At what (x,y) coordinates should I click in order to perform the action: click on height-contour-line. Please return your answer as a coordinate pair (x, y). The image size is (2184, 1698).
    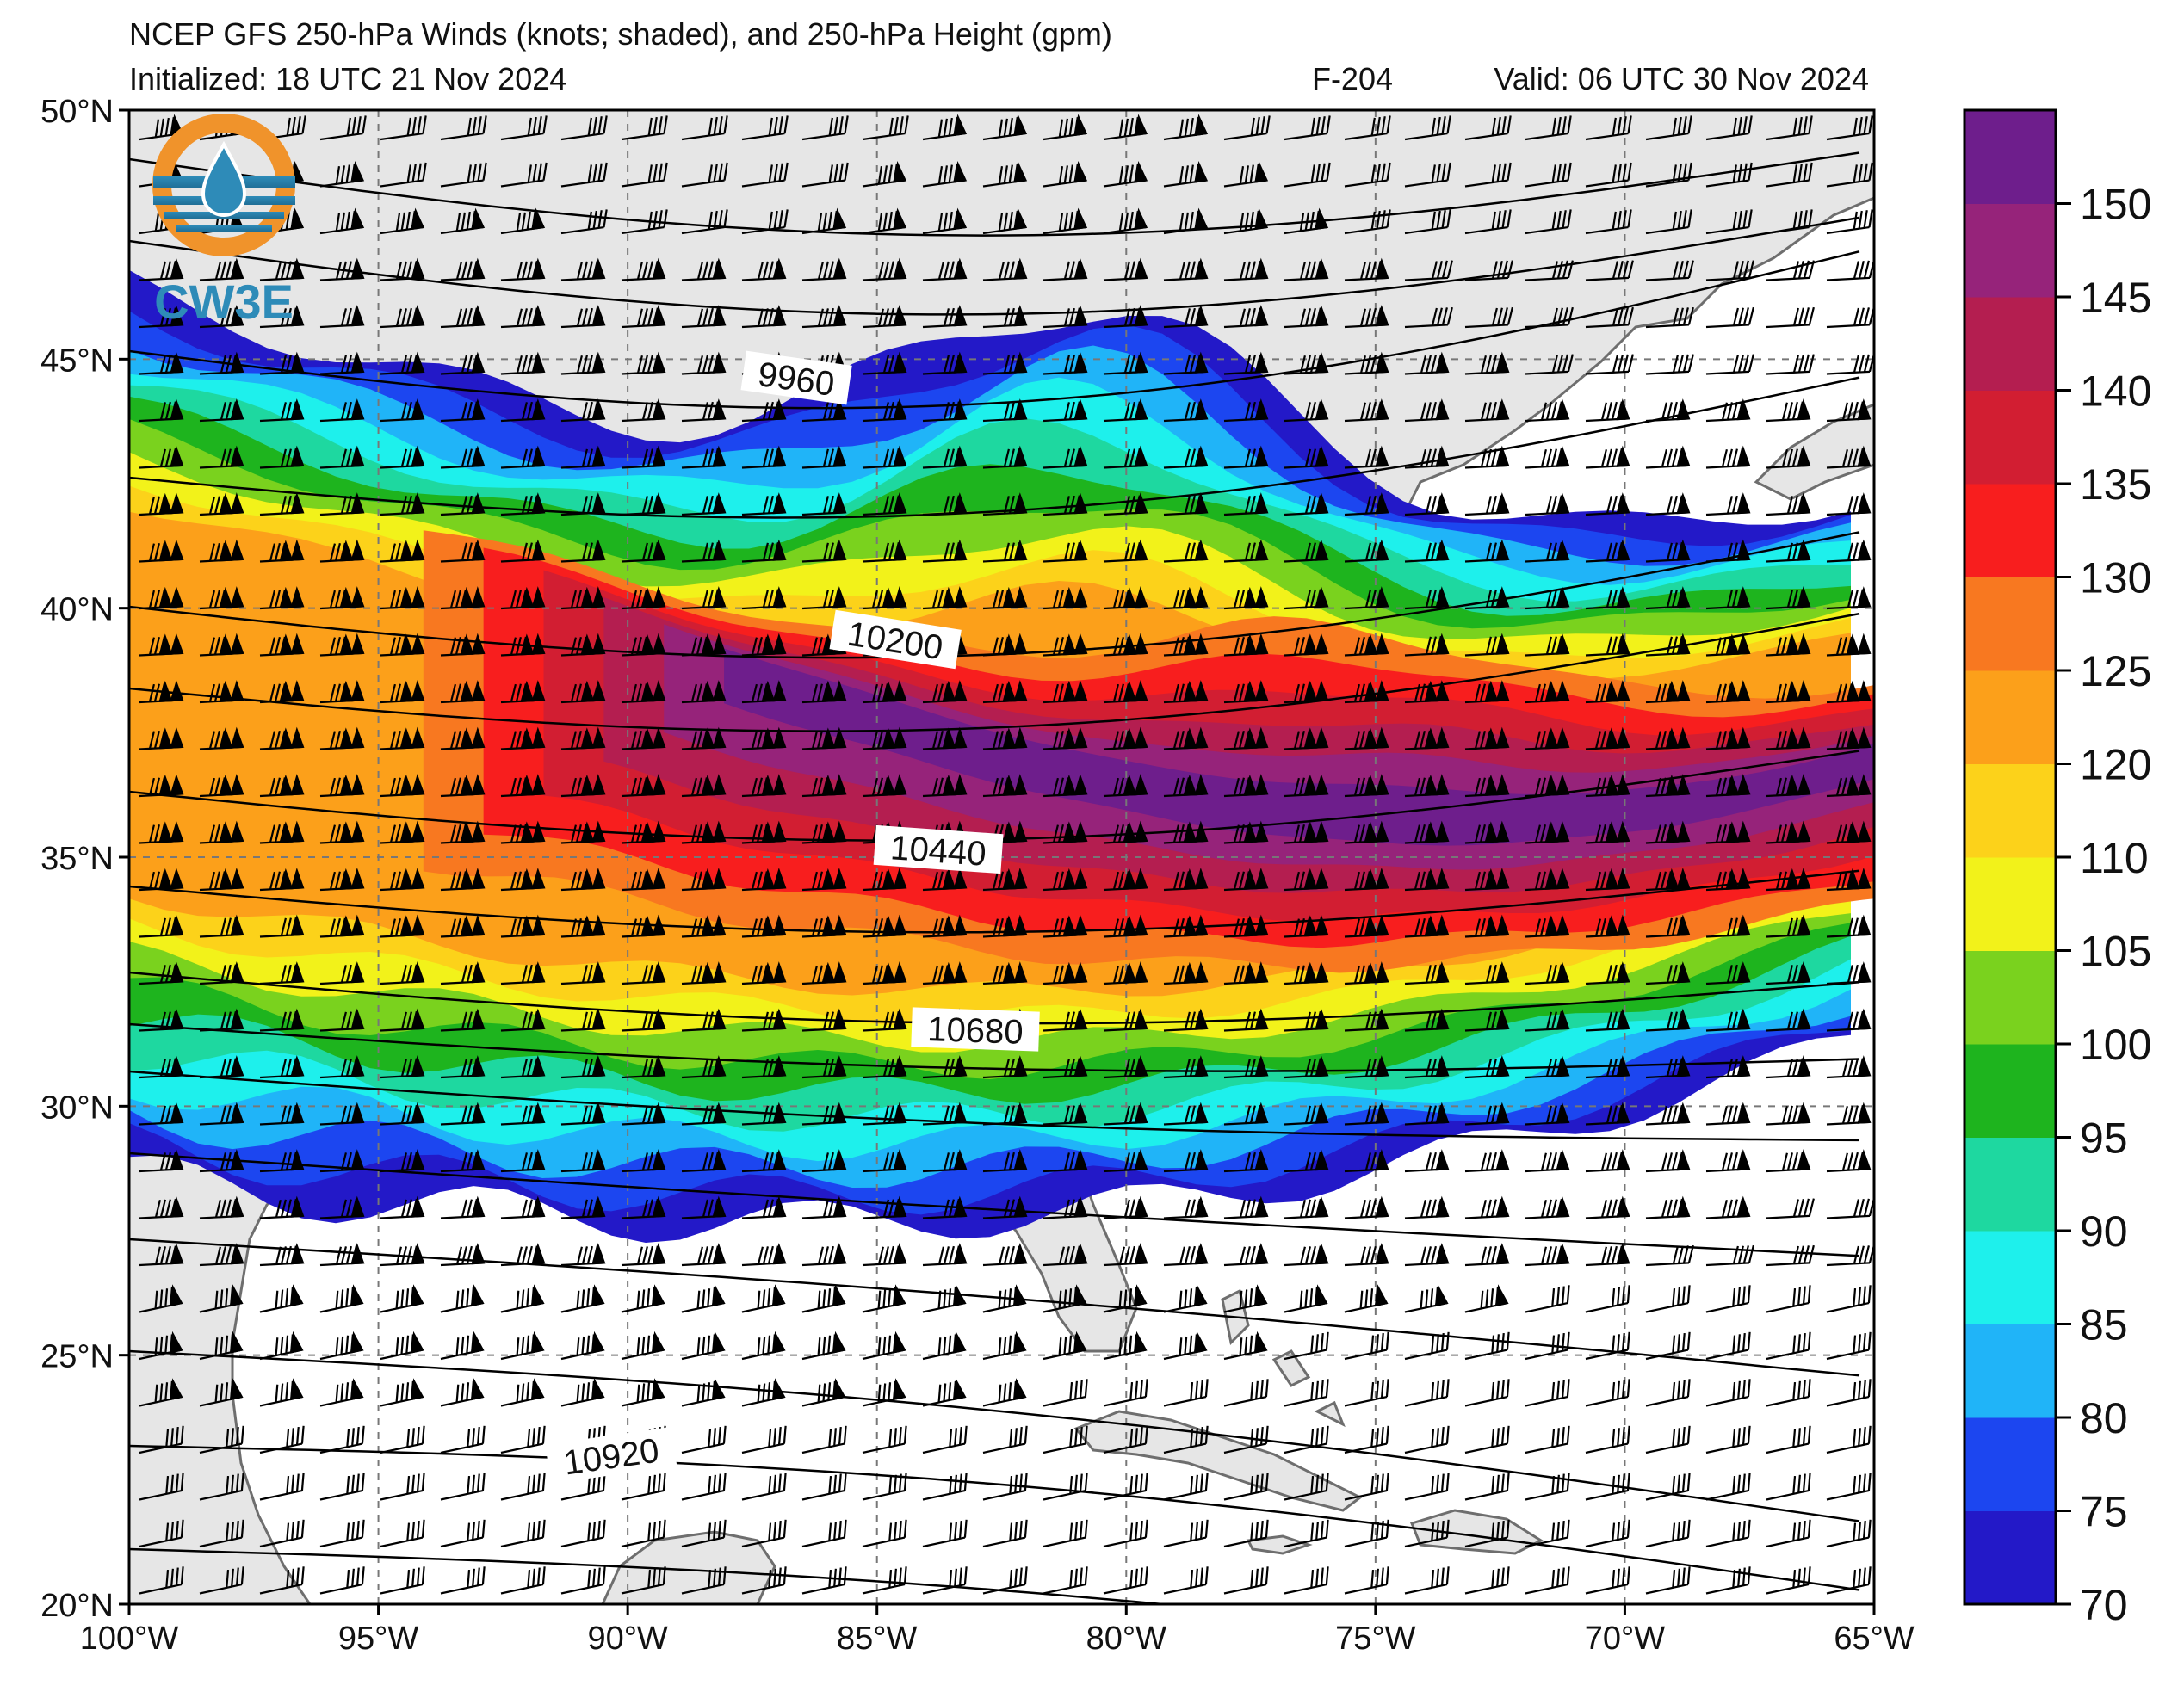
    Looking at the image, I should click on (995, 672).